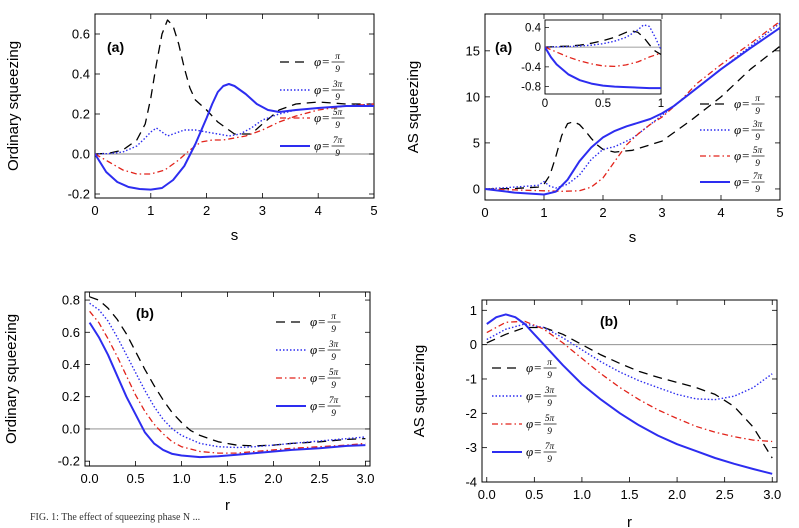 The height and width of the screenshot is (528, 799). What do you see at coordinates (473, 344) in the screenshot?
I see `y-tick-label: 0` at bounding box center [473, 344].